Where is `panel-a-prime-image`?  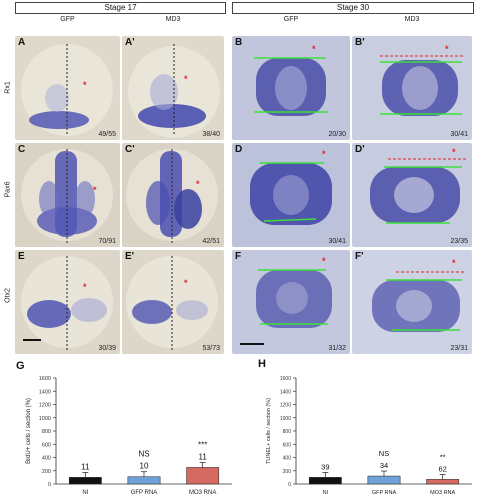
panel-a-prime-image is located at coordinates (174, 91).